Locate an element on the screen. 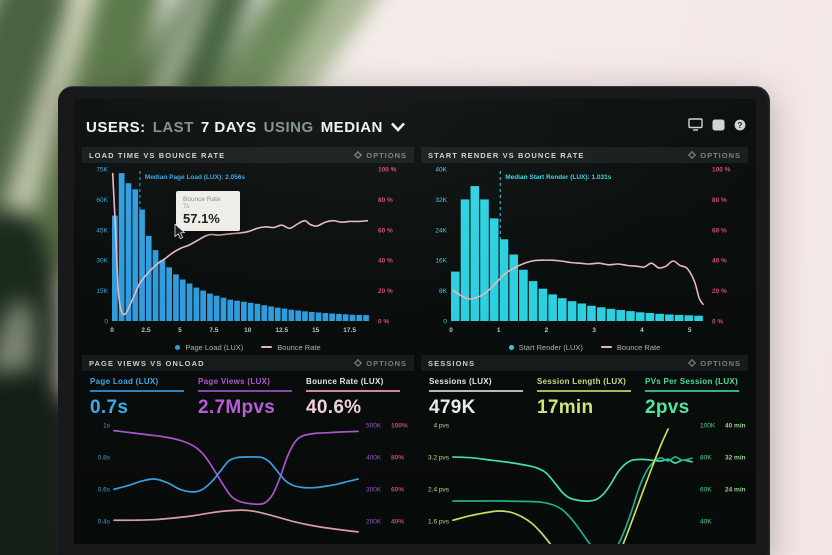  chevron-down-icon is located at coordinates (398, 127).